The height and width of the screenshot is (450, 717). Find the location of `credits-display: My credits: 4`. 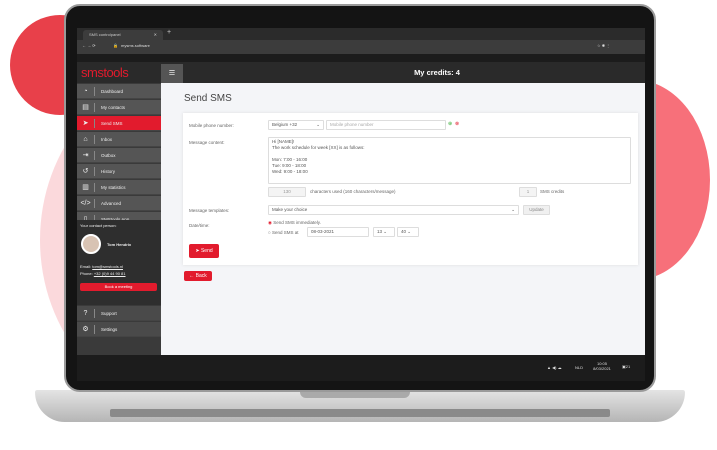

credits-display: My credits: 4 is located at coordinates (437, 72).